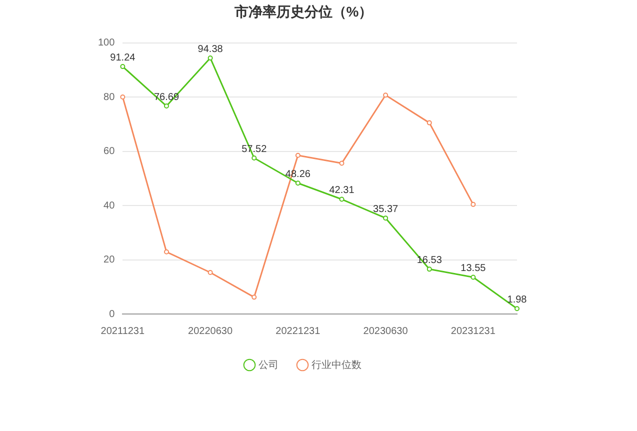  Describe the element at coordinates (110, 152) in the screenshot. I see `y-tick-label: 60` at that location.